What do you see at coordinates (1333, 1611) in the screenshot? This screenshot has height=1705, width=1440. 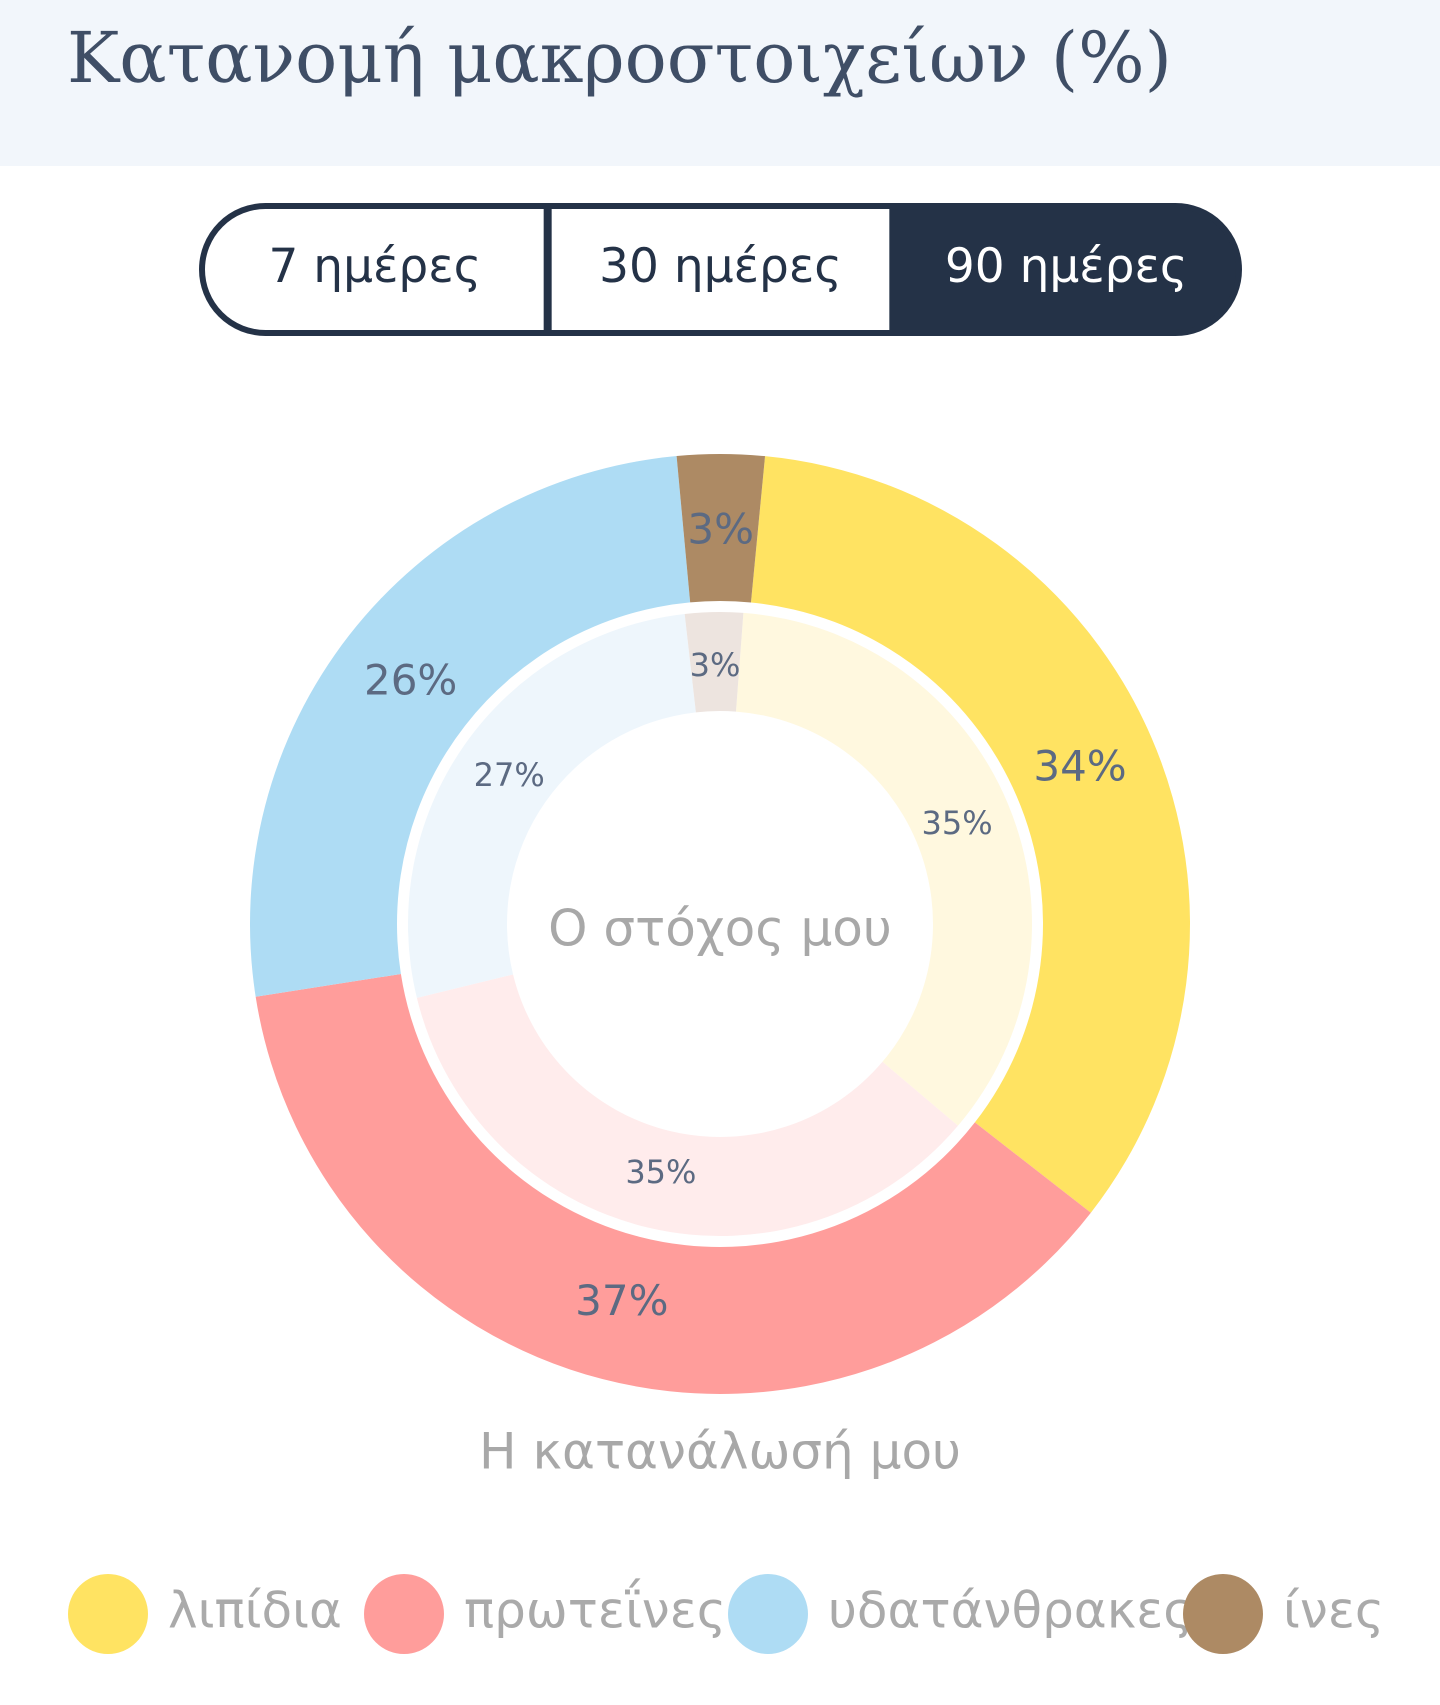 I see `legend-label: ίνες` at bounding box center [1333, 1611].